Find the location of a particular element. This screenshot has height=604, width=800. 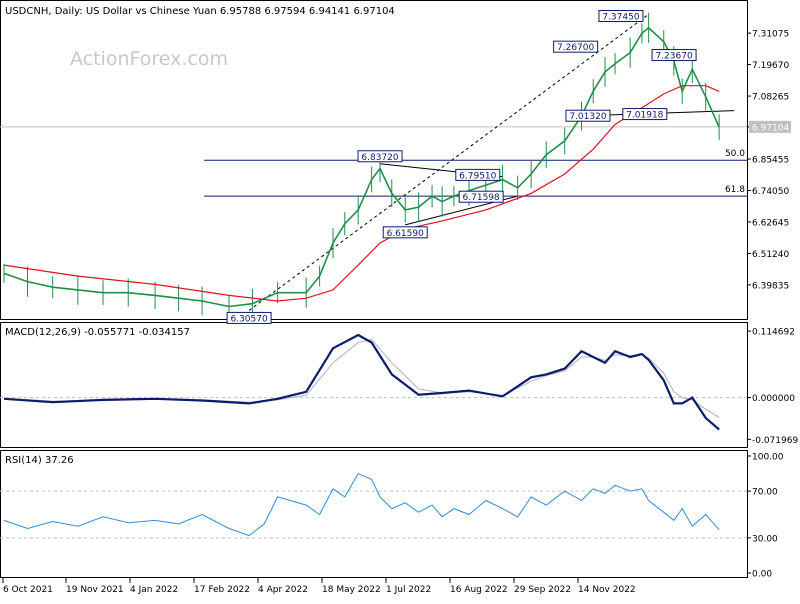

x-axis-label: 4 Apr 2022 is located at coordinates (283, 590).